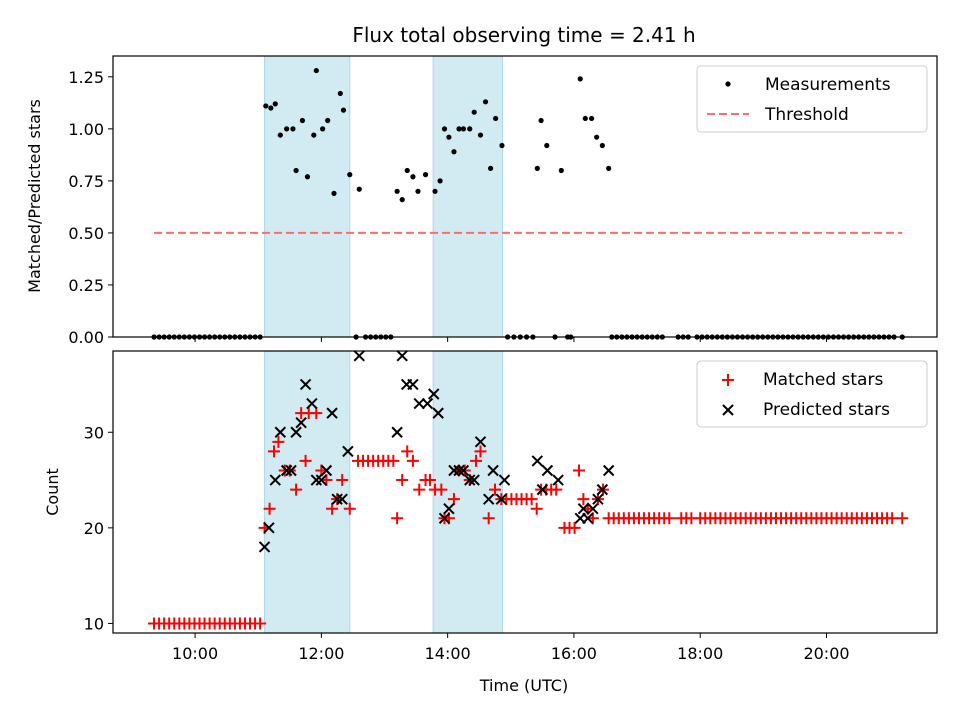 The image size is (960, 720). Describe the element at coordinates (321, 653) in the screenshot. I see `x-tick-label: 12:00` at that location.